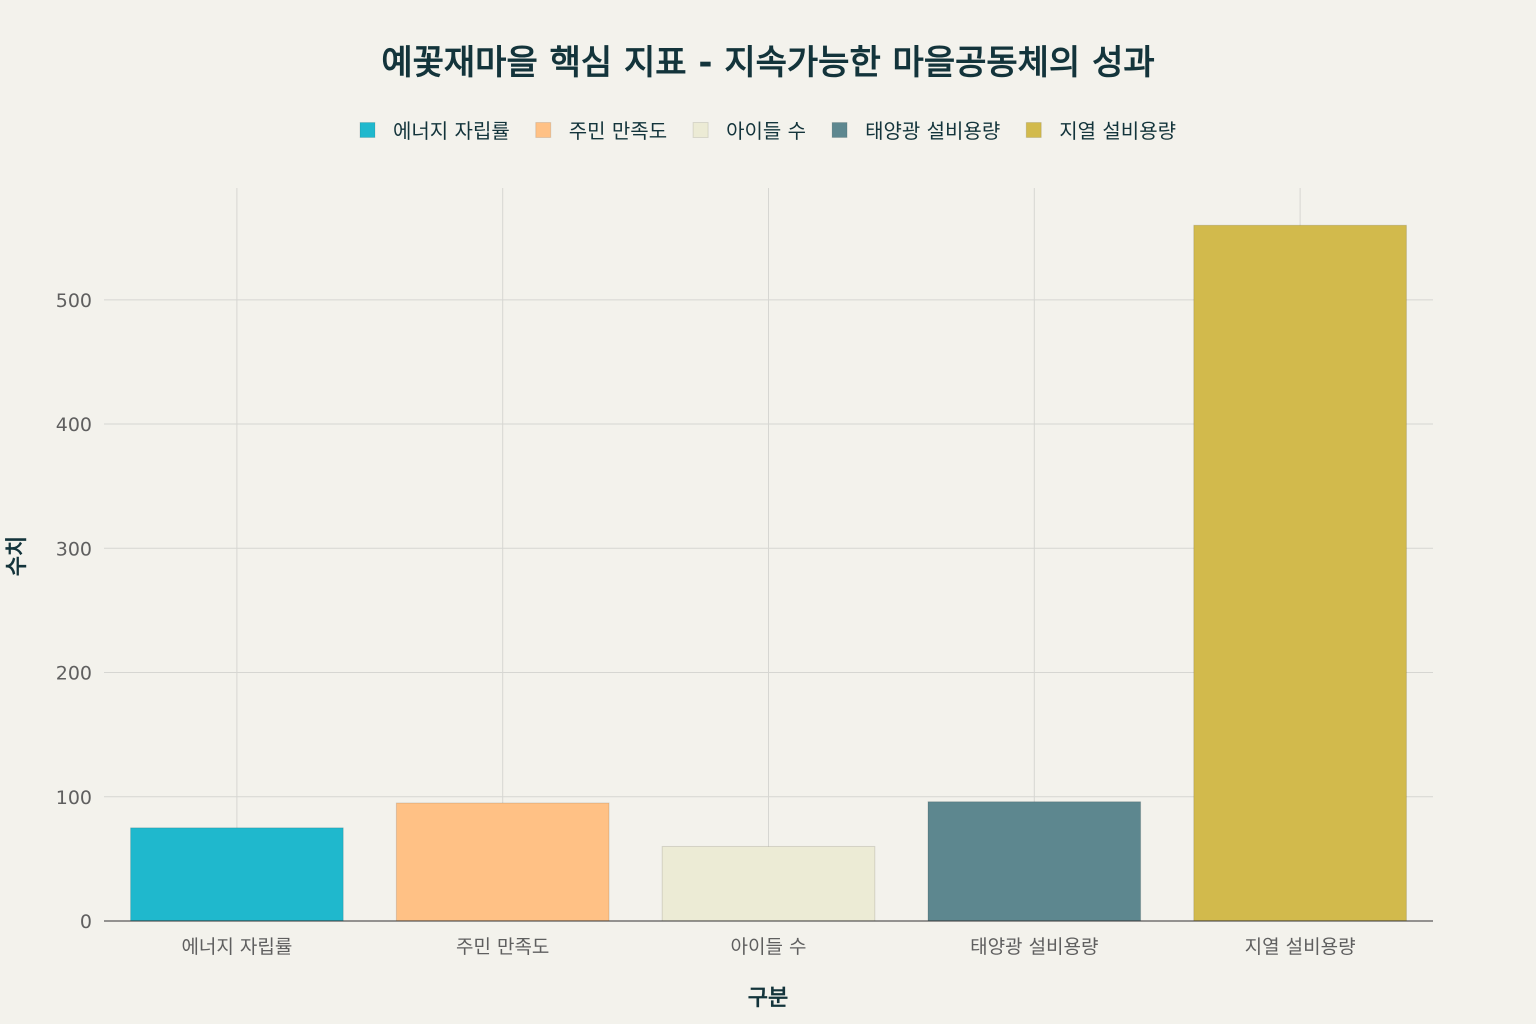 The height and width of the screenshot is (1024, 1536). Describe the element at coordinates (502, 947) in the screenshot. I see `x-tick-label: 주민 만족도` at that location.